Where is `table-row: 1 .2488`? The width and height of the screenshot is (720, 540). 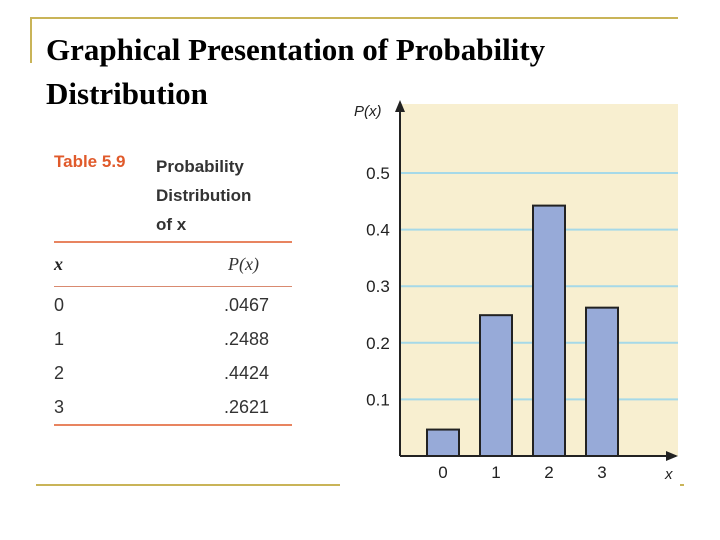 table-row: 1 .2488 is located at coordinates (173, 346).